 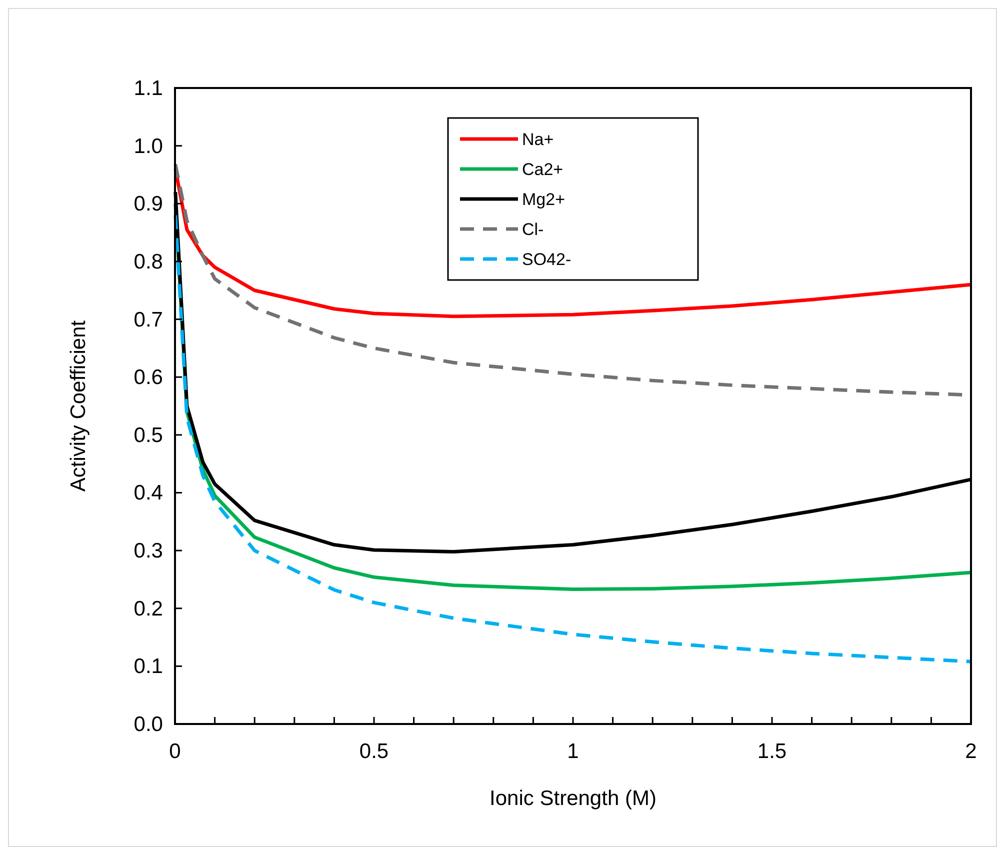 I want to click on y-tick-label: 0.0, so click(x=148, y=724).